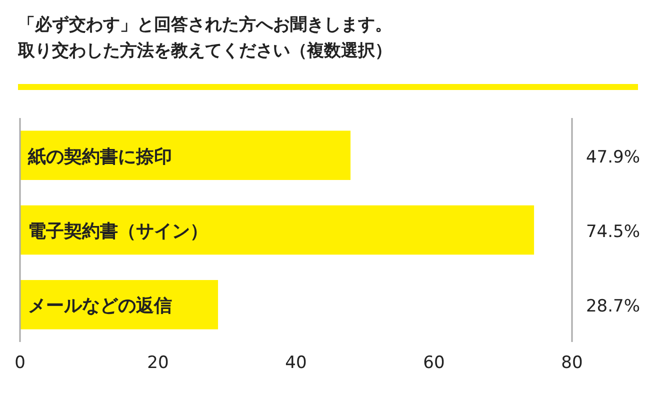  Describe the element at coordinates (205, 25) in the screenshot. I see `title: 「必ず交わす」と回答された方へお聞きします。` at that location.